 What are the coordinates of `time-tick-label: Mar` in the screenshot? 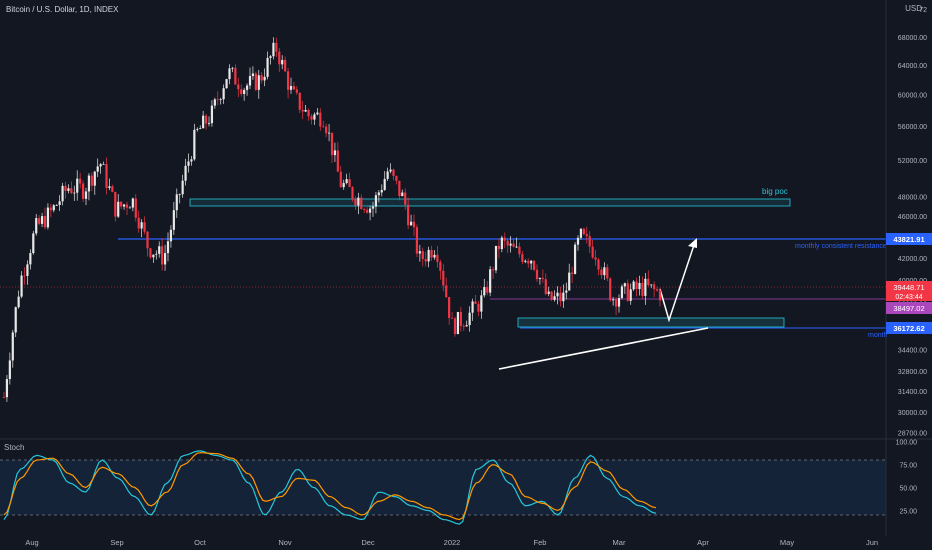 It's located at (619, 542).